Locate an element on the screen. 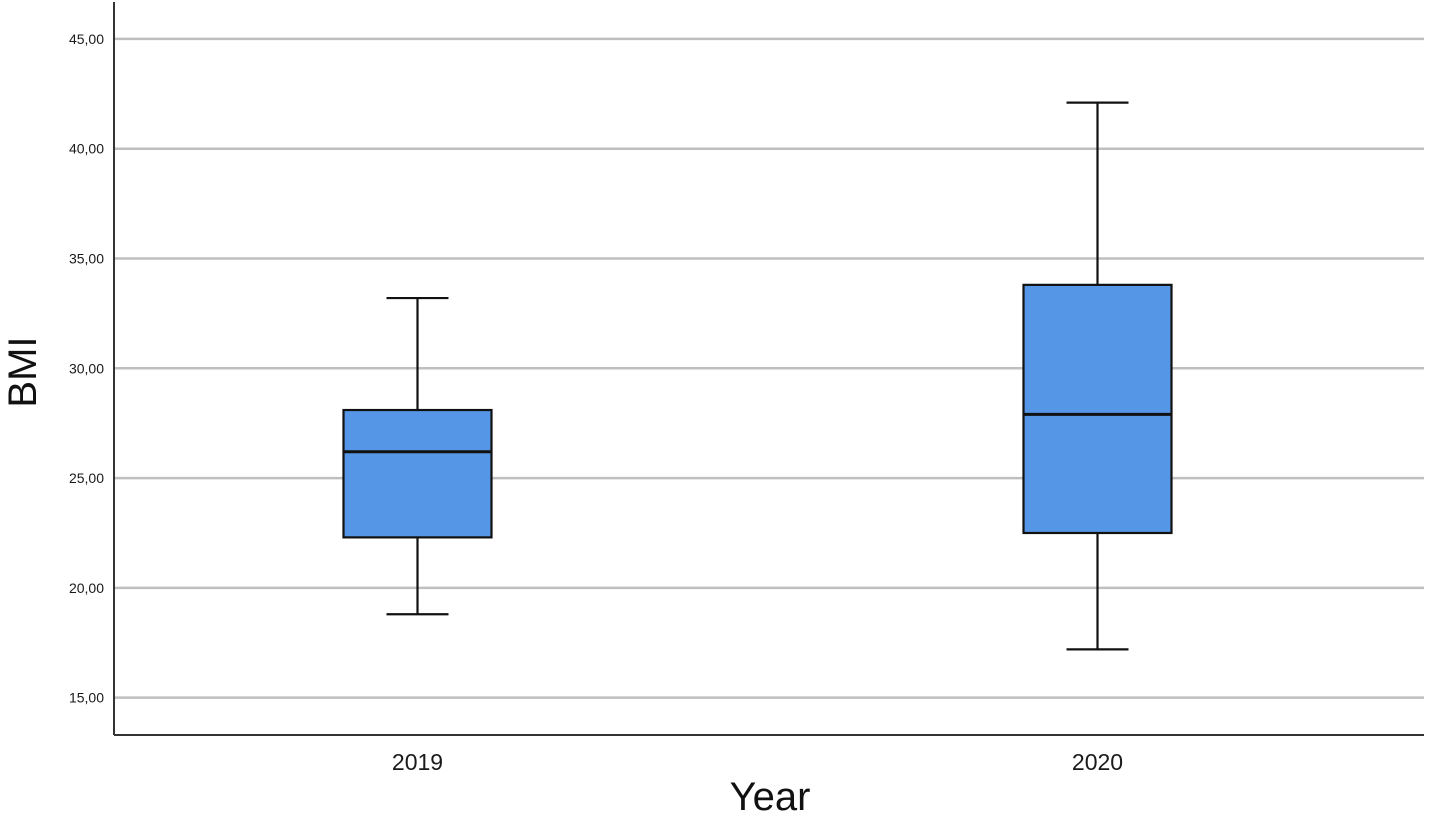 This screenshot has width=1429, height=814. y-tick-label: 45,00 is located at coordinates (86, 39).